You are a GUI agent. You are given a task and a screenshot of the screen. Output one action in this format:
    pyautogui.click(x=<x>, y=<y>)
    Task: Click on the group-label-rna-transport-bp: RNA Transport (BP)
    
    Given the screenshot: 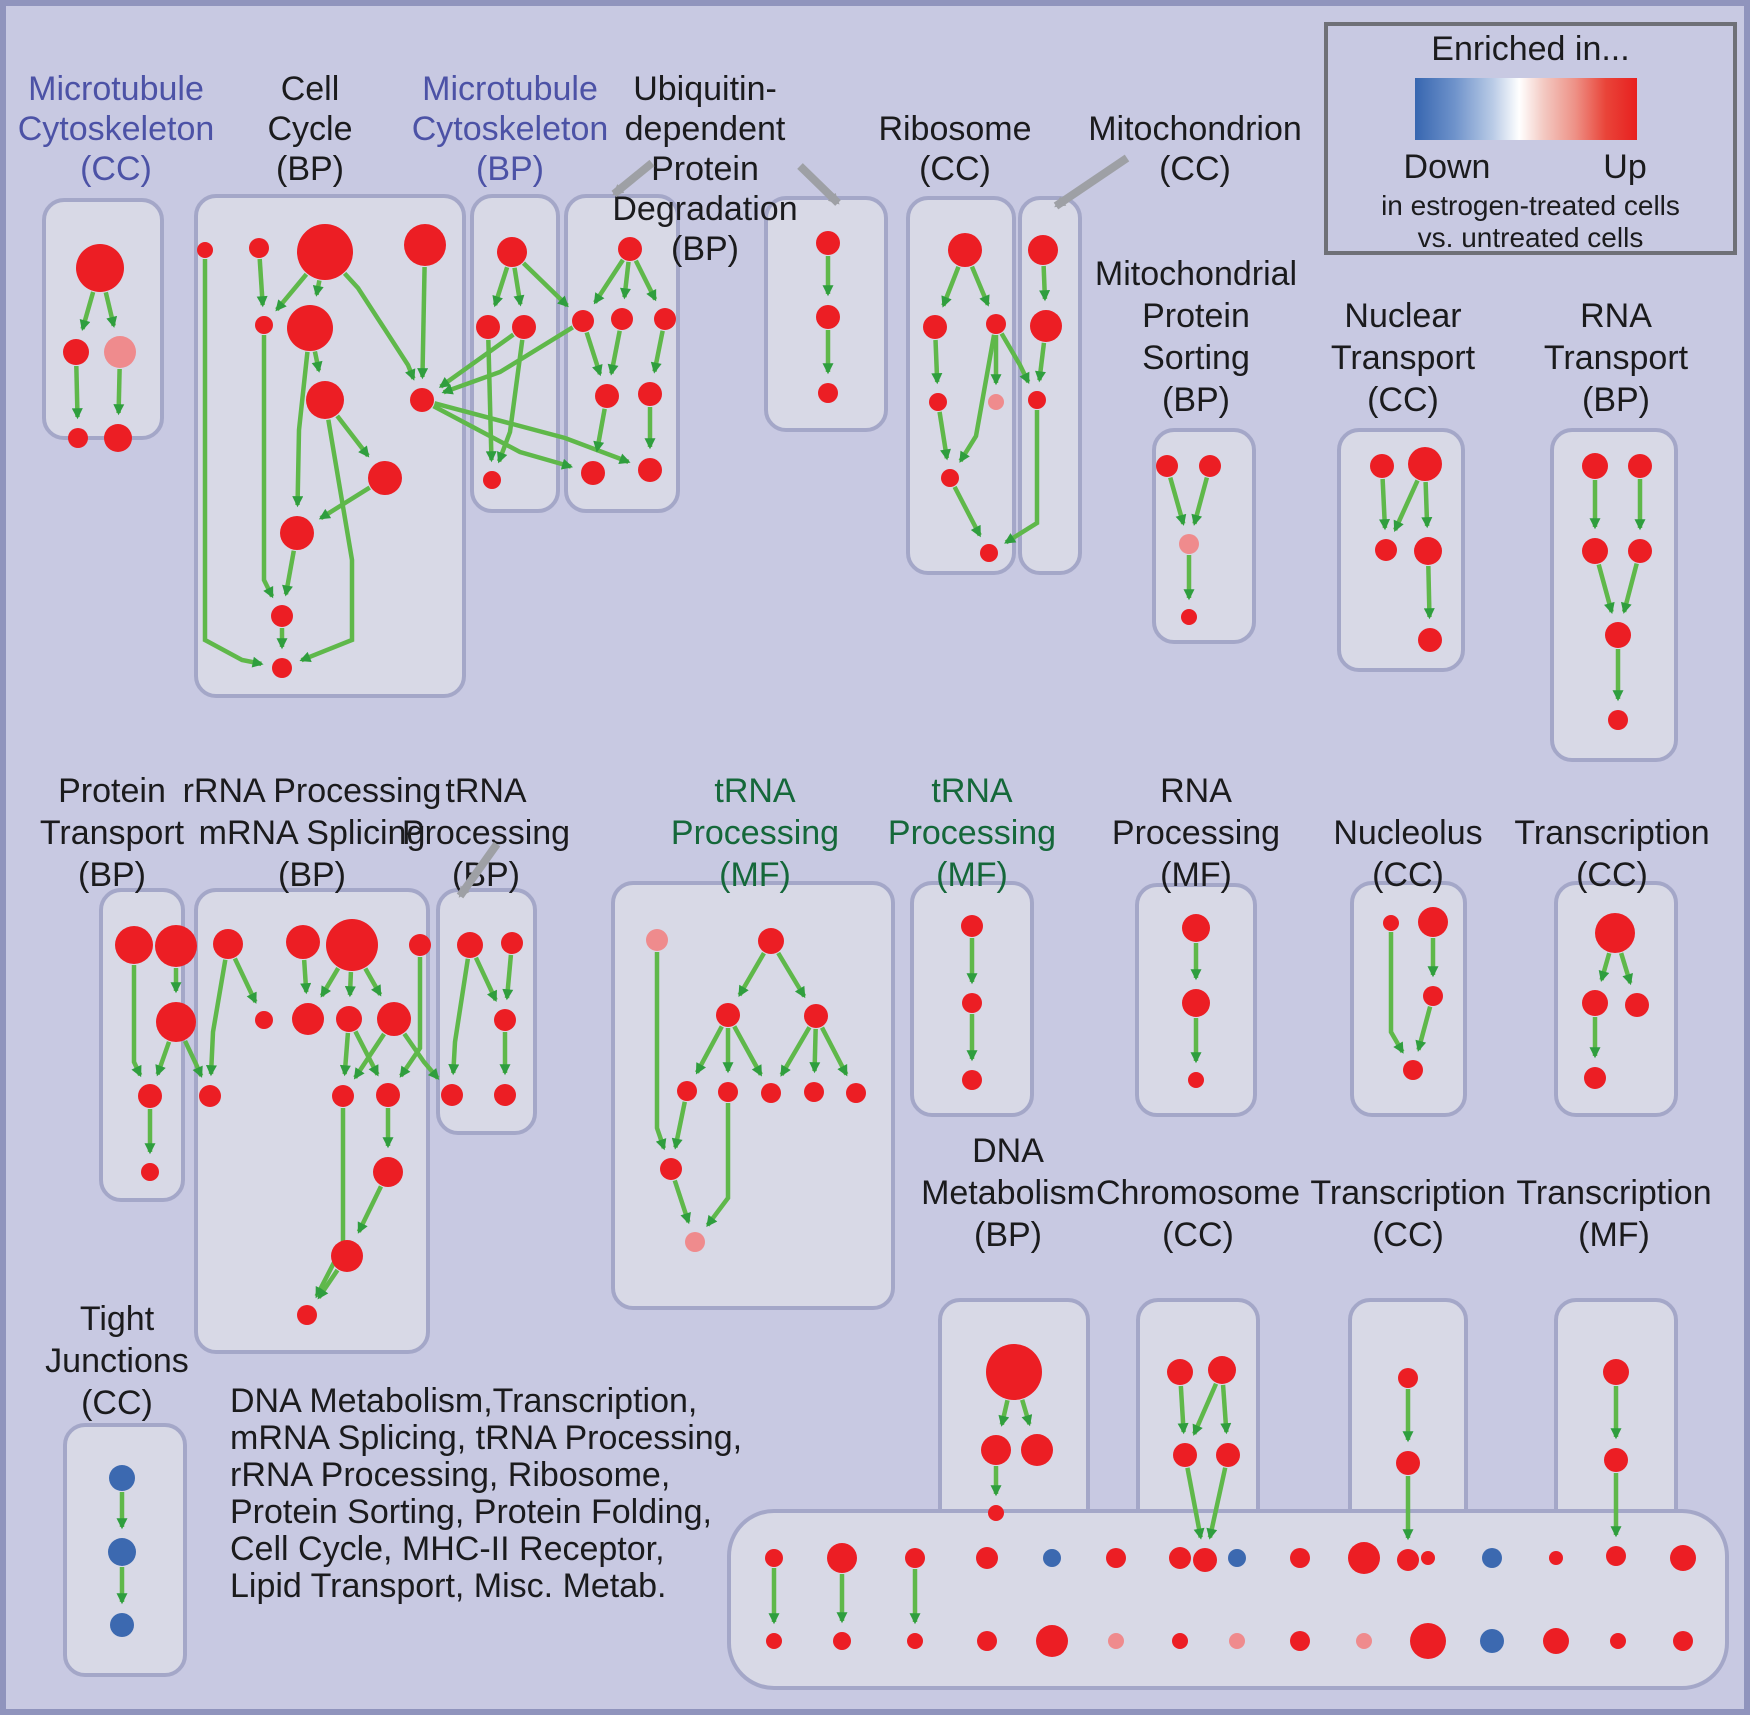 What is the action you would take?
    pyautogui.click(x=1616, y=358)
    